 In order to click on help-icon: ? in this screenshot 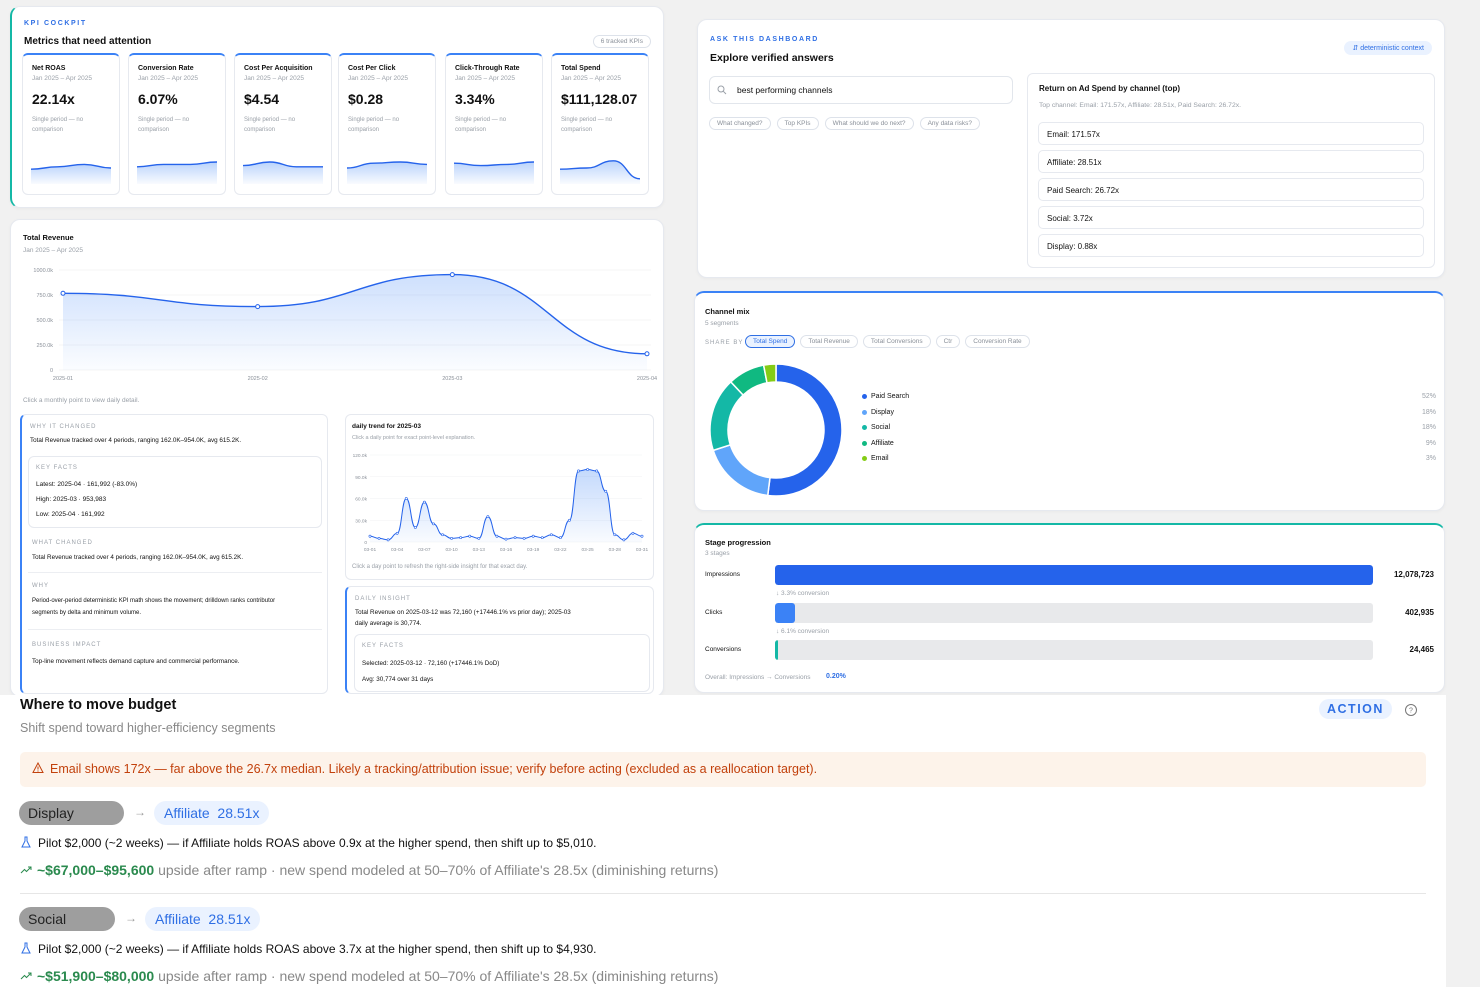, I will do `click(1411, 710)`.